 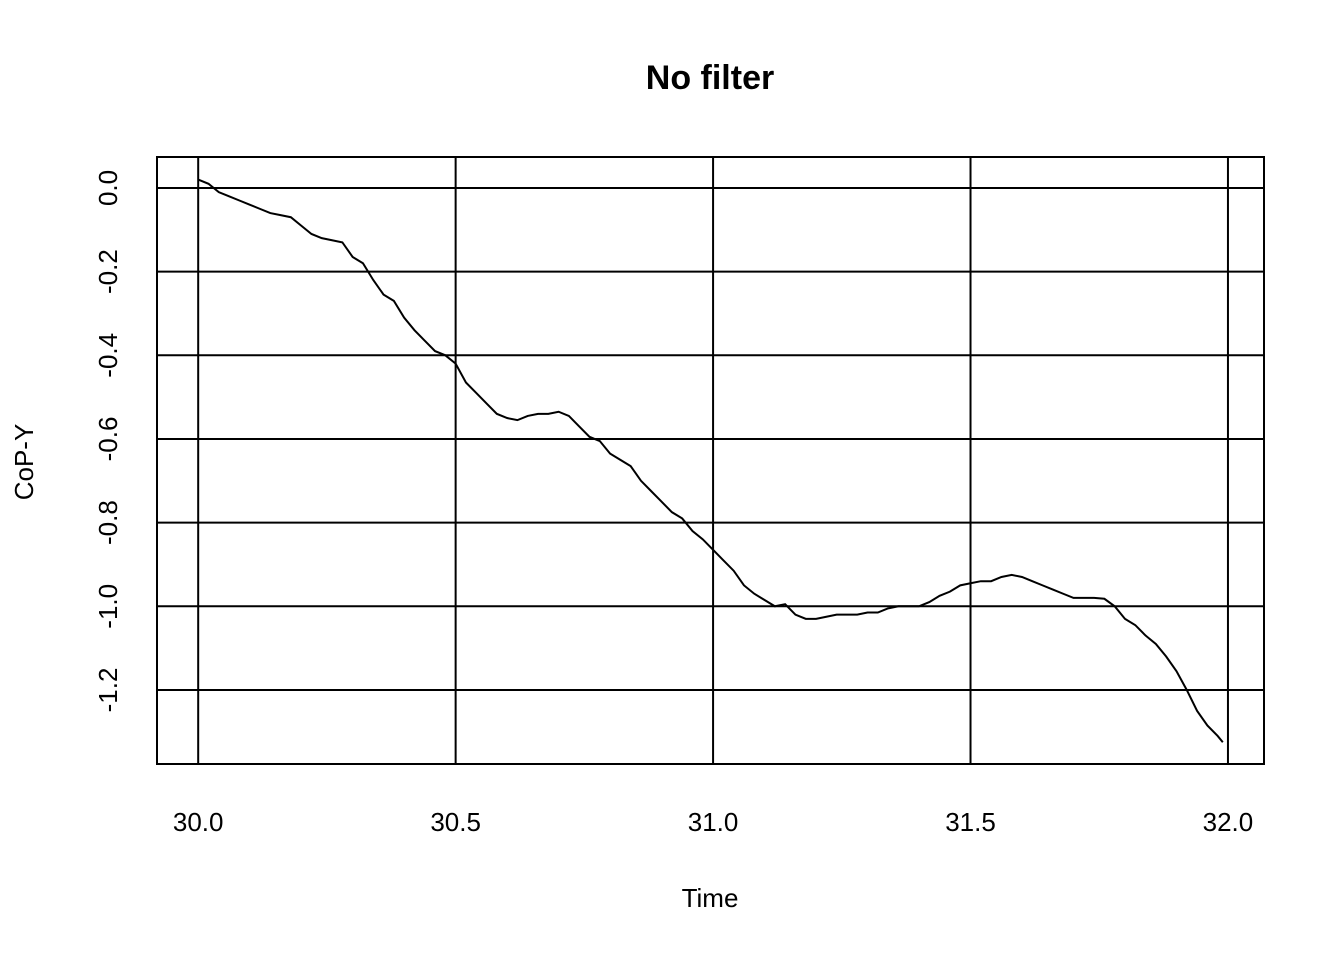 What do you see at coordinates (108, 355) in the screenshot?
I see `y-tick-label: -0.4` at bounding box center [108, 355].